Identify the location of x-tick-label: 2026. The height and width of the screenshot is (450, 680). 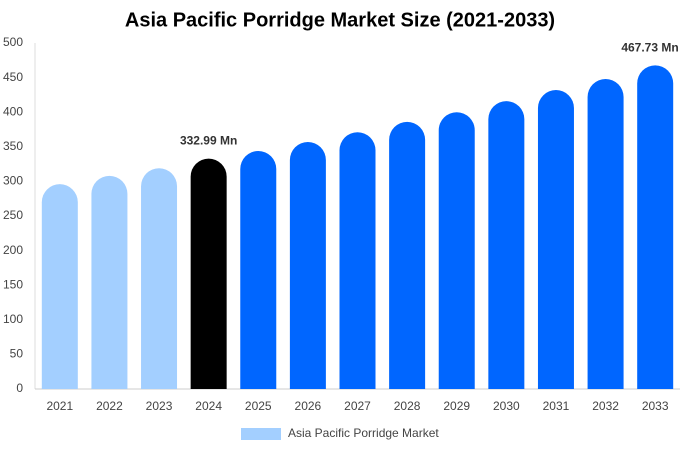
(308, 406).